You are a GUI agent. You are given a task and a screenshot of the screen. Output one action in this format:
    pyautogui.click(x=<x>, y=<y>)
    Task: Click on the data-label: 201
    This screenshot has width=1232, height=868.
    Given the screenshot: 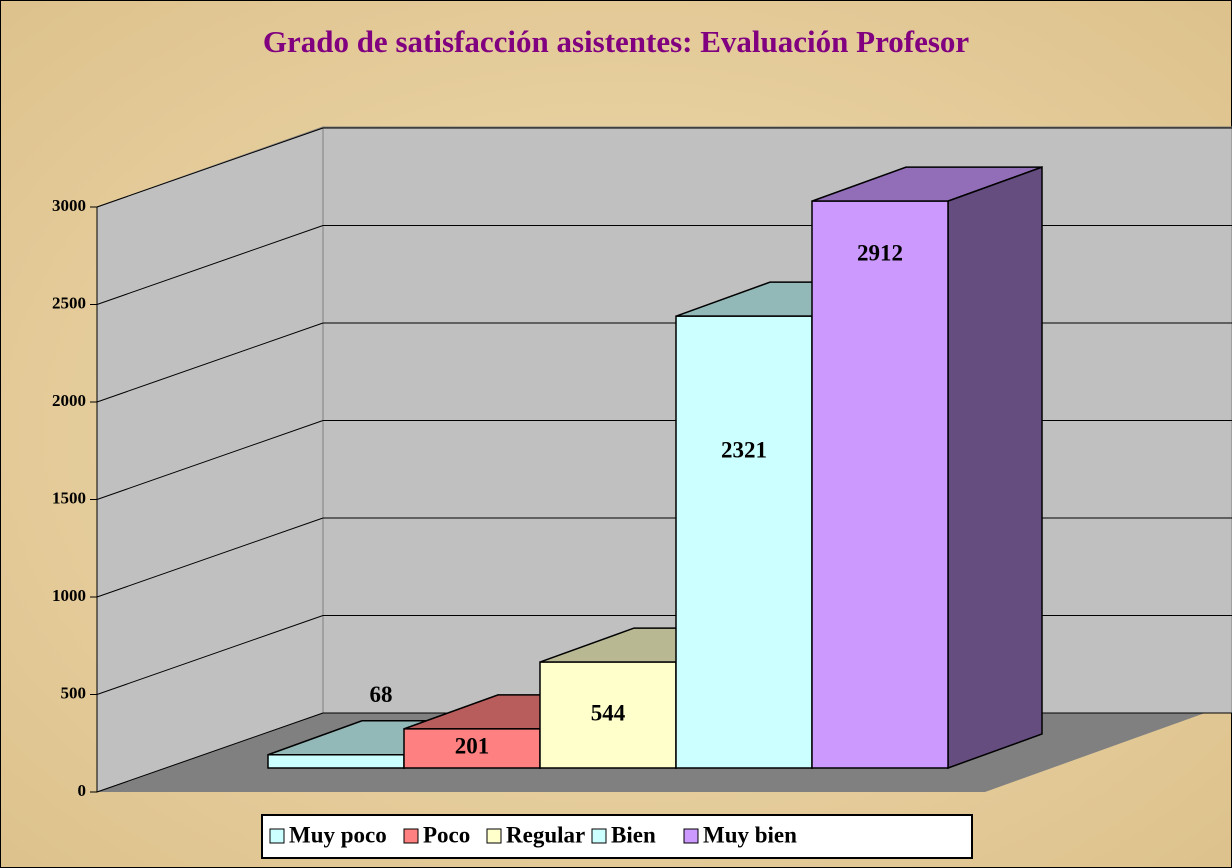 What is the action you would take?
    pyautogui.click(x=472, y=746)
    